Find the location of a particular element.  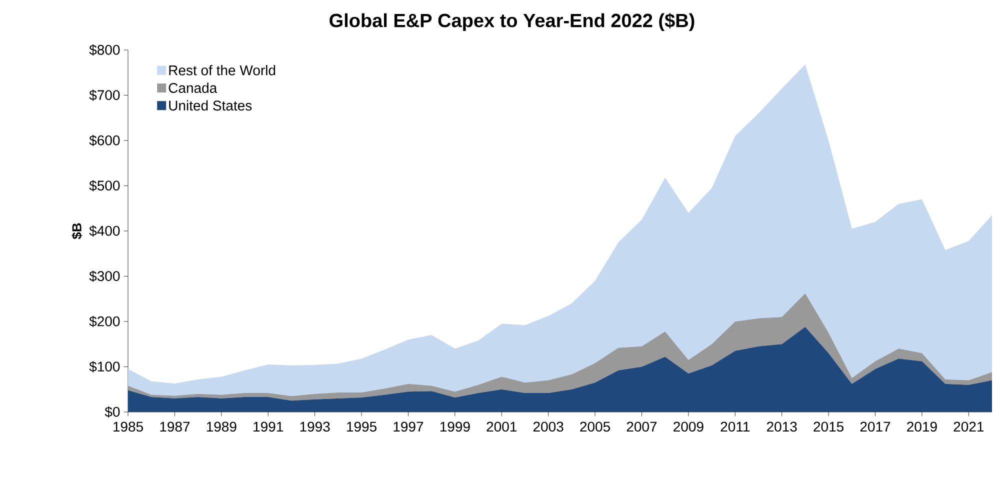

x-tick-label: 2015 is located at coordinates (829, 427).